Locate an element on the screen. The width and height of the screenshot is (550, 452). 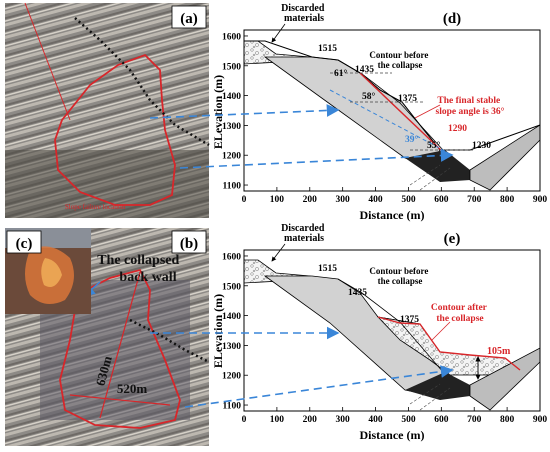
e-xtick-label: 200 is located at coordinates (310, 420).